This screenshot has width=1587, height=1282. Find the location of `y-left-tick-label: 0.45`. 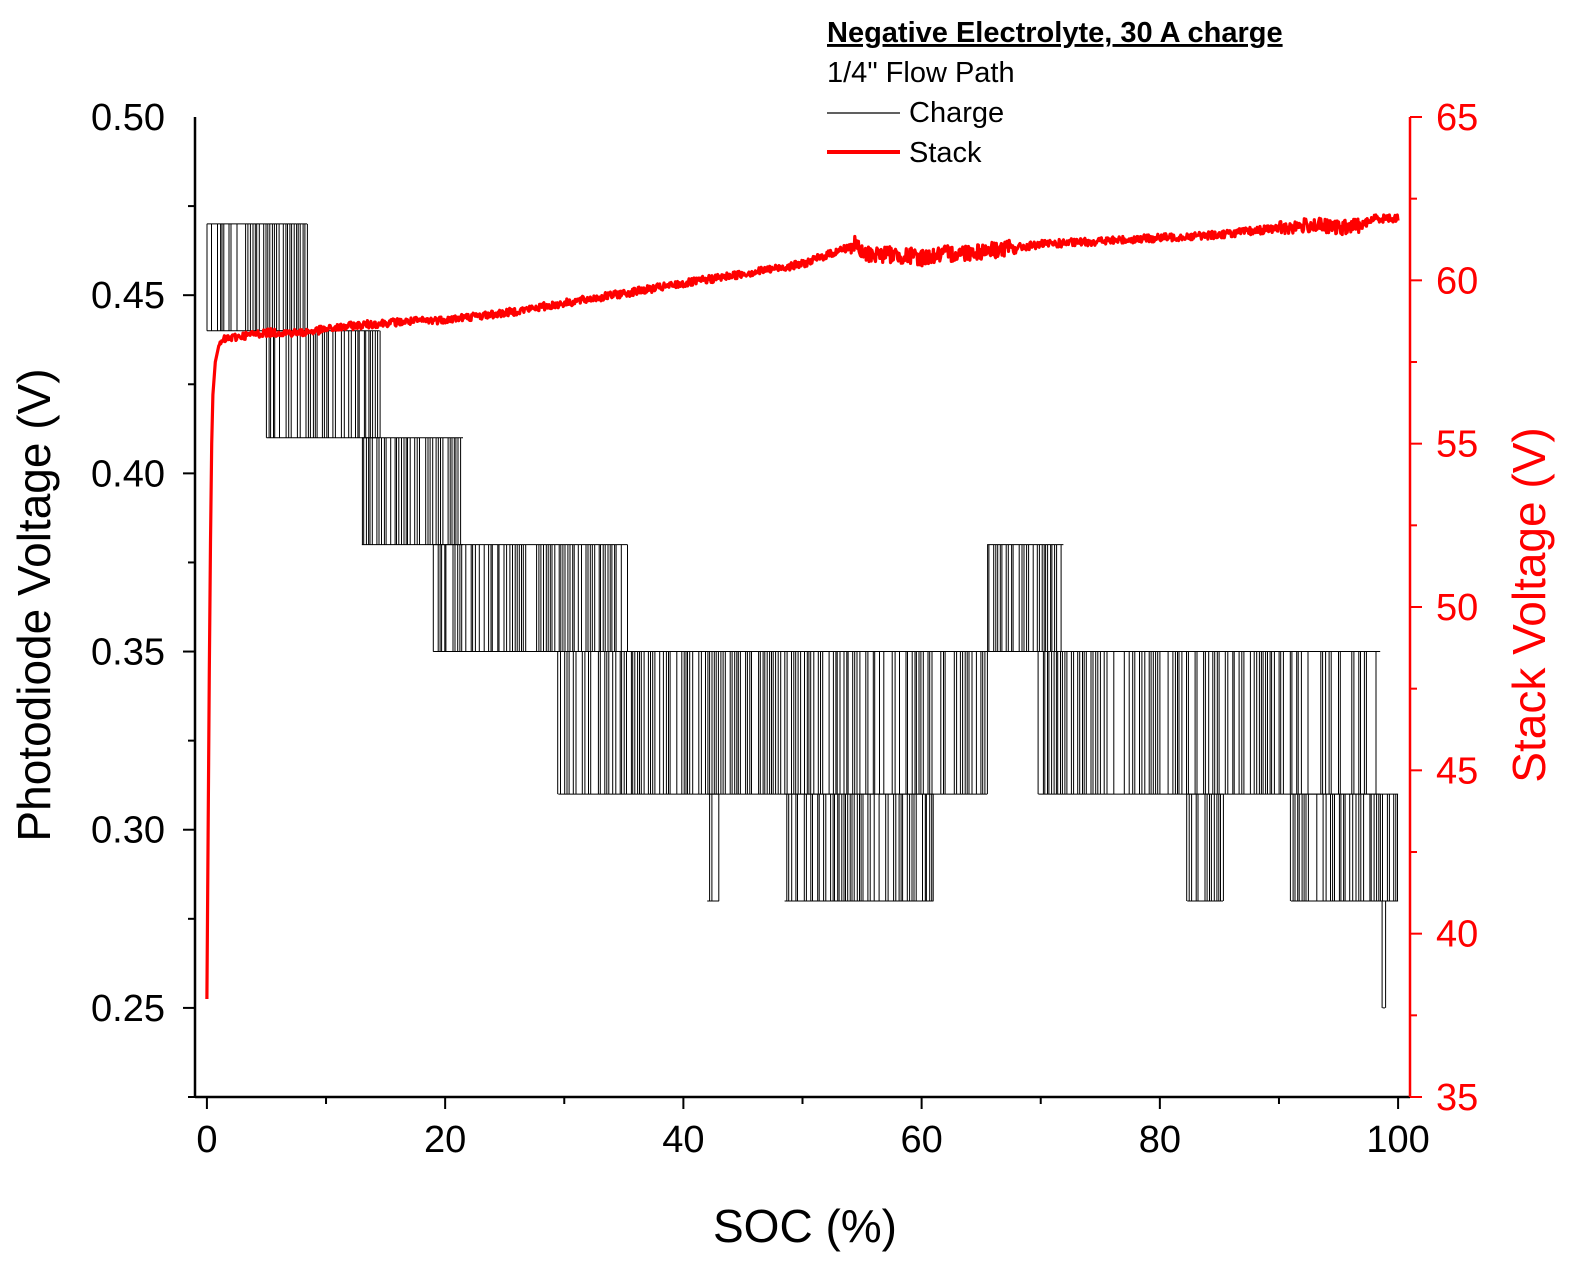

y-left-tick-label: 0.45 is located at coordinates (128, 296).